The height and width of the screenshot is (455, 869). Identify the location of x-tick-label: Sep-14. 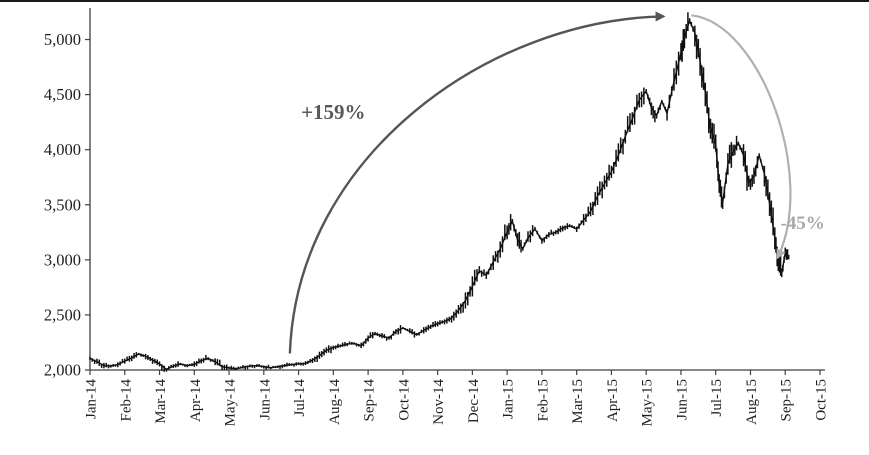
(370, 400).